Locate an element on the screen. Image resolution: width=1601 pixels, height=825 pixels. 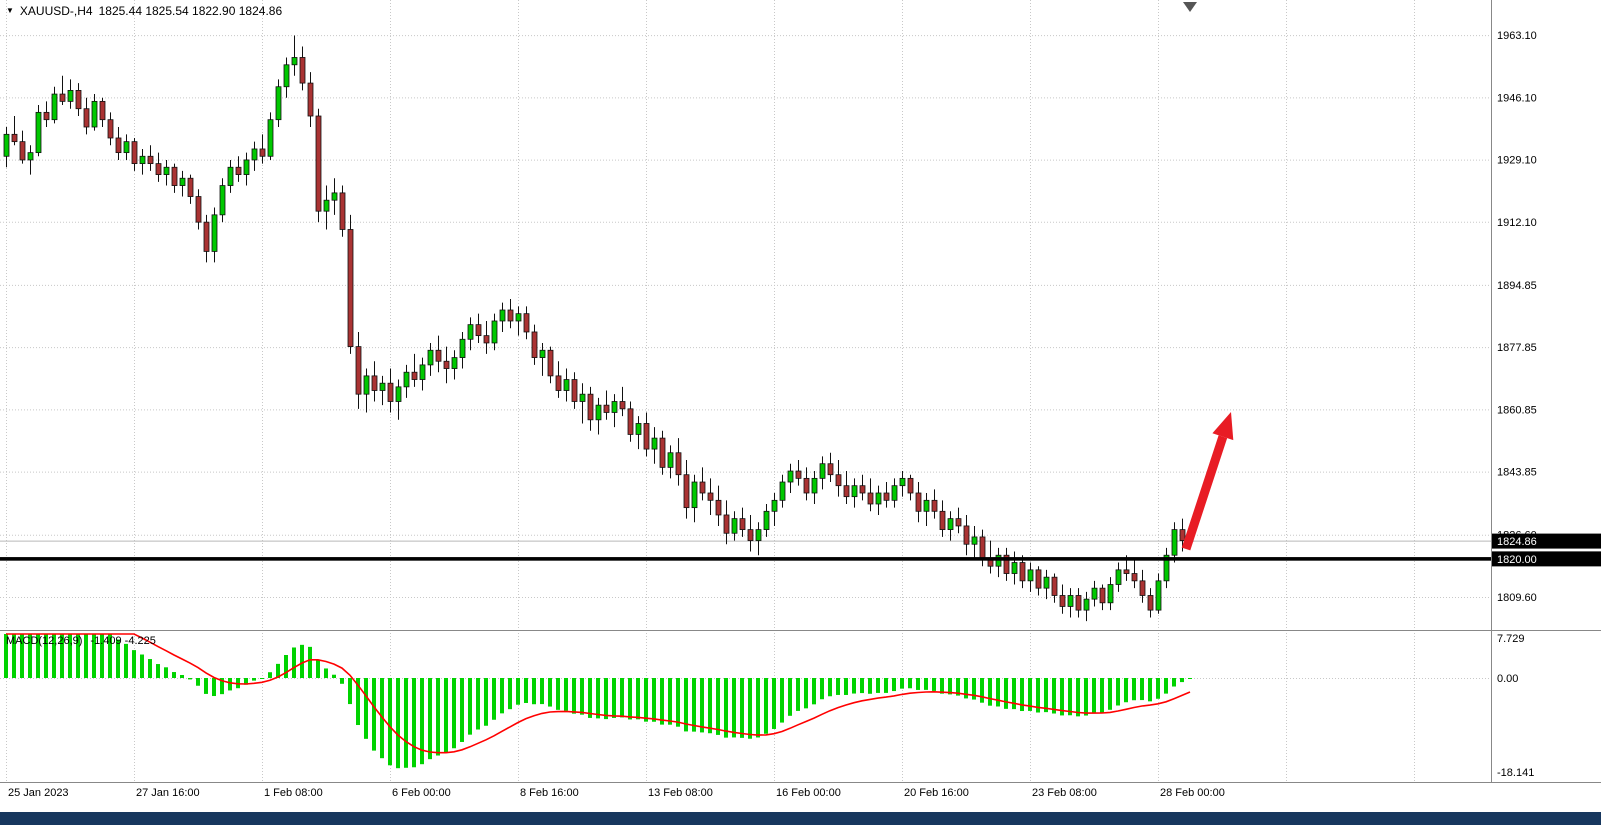
chart-shift-marker-icon is located at coordinates (1190, 7).